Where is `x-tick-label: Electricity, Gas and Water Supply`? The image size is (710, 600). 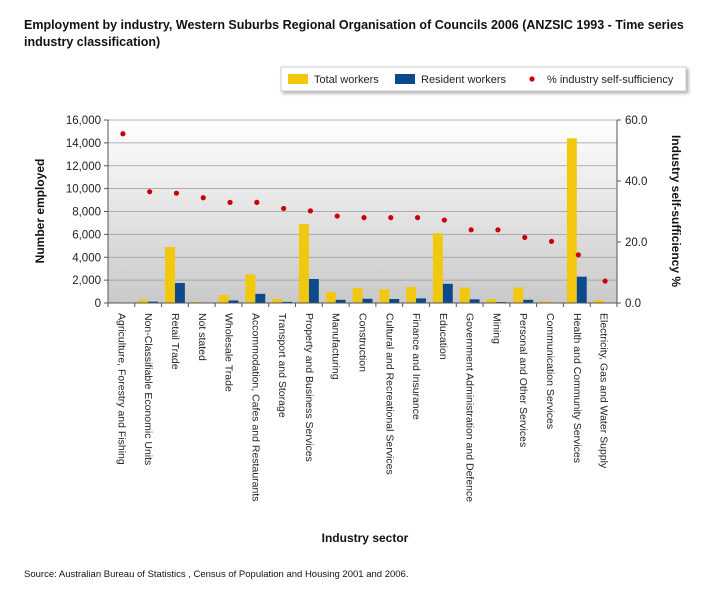
x-tick-label: Electricity, Gas and Water Supply is located at coordinates (604, 391).